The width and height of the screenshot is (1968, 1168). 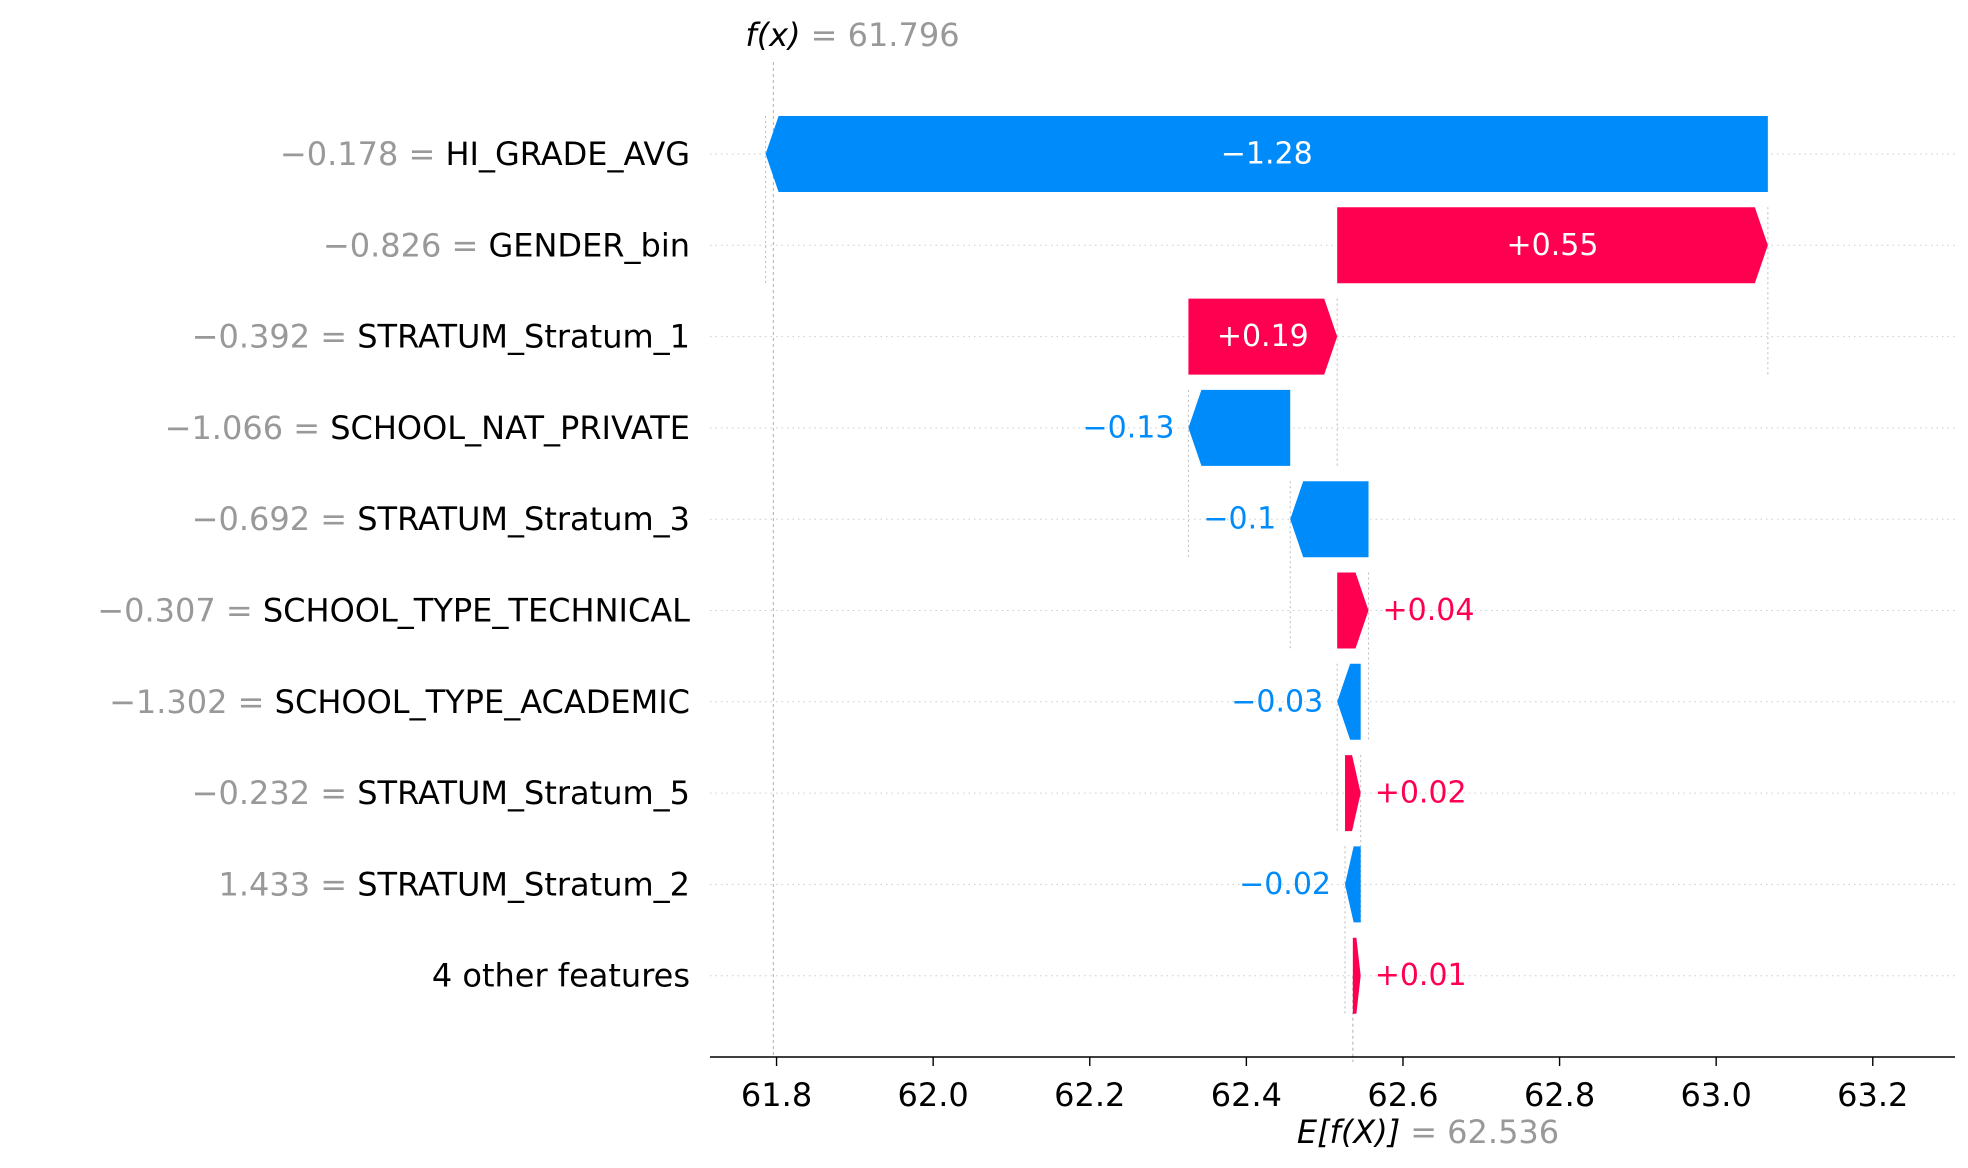 I want to click on feature-label: −0.692 = STRATUM_Stratum_3, so click(x=441, y=519).